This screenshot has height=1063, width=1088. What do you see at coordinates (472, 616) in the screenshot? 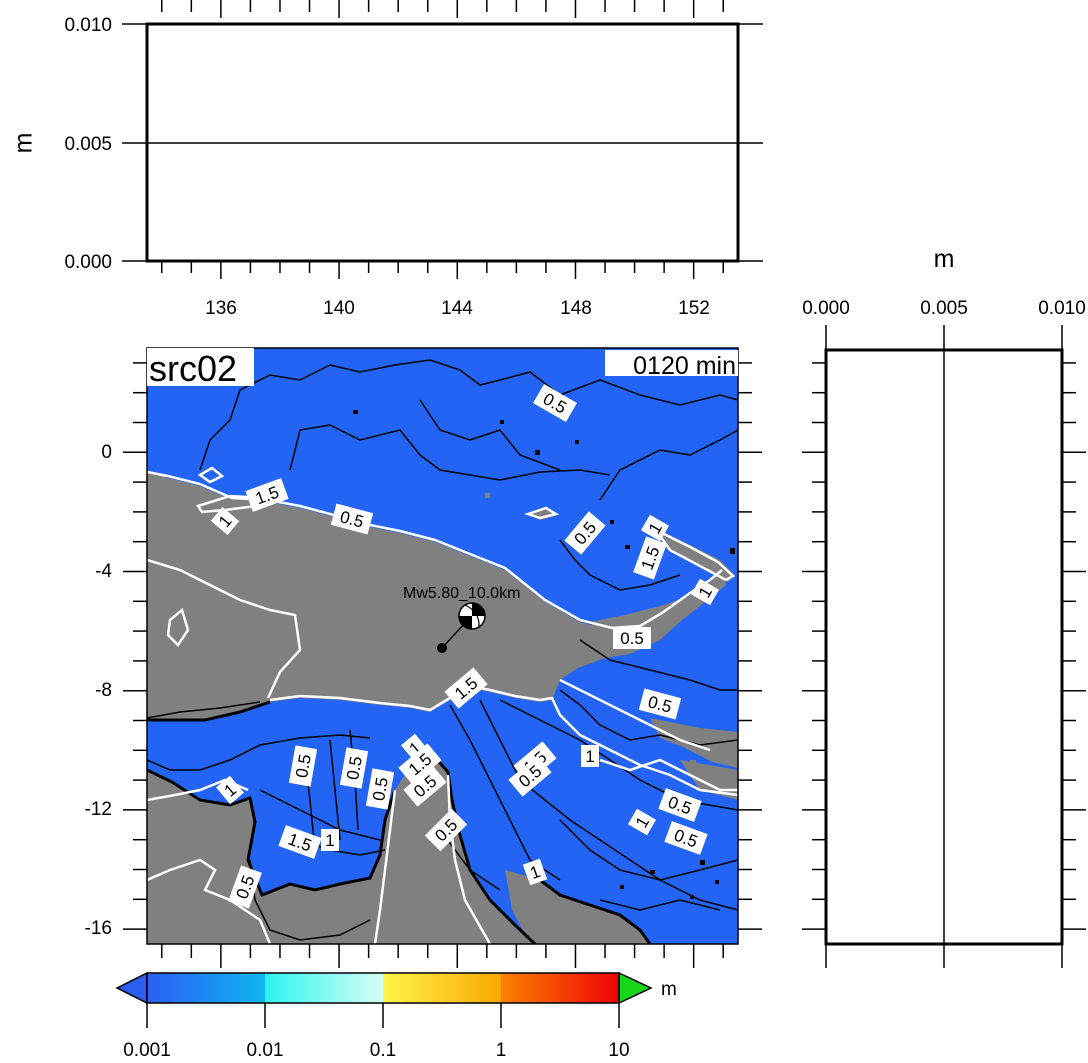
I see `beachball-icon` at bounding box center [472, 616].